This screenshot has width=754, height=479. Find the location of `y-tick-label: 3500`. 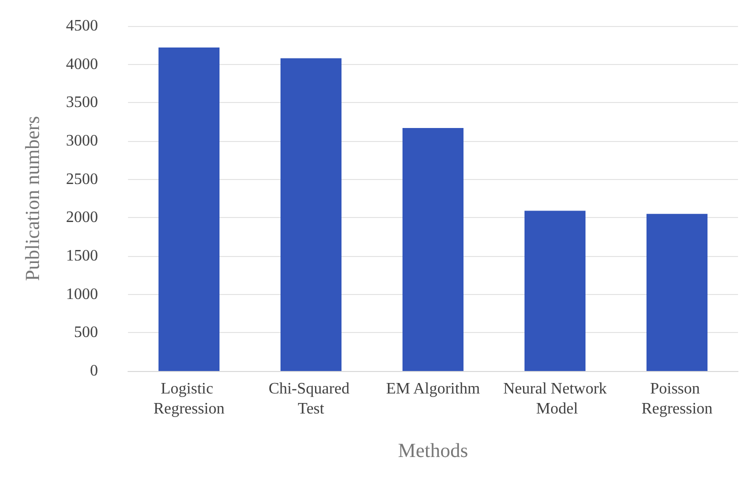

y-tick-label: 3500 is located at coordinates (82, 103).